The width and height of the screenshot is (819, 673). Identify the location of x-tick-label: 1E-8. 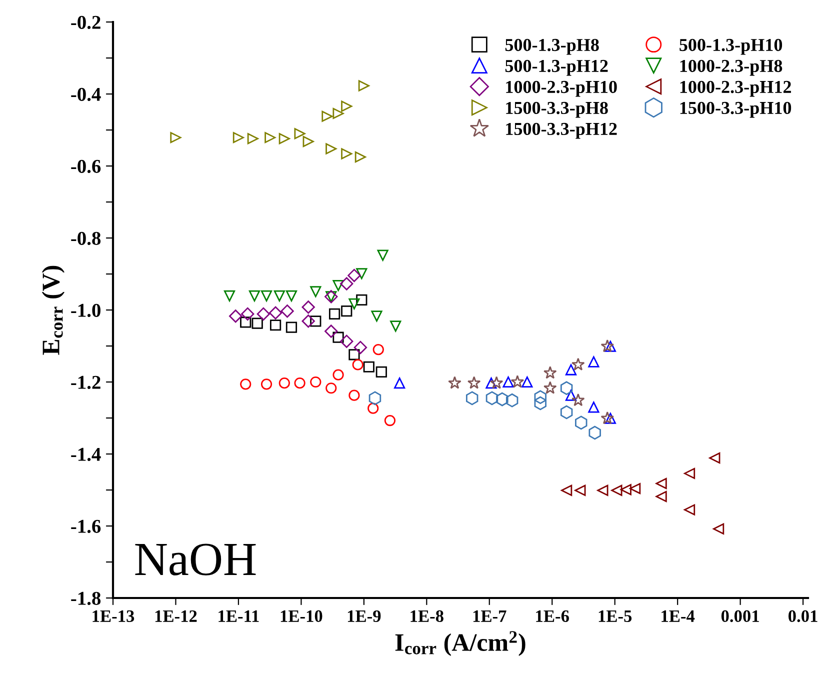
(427, 616).